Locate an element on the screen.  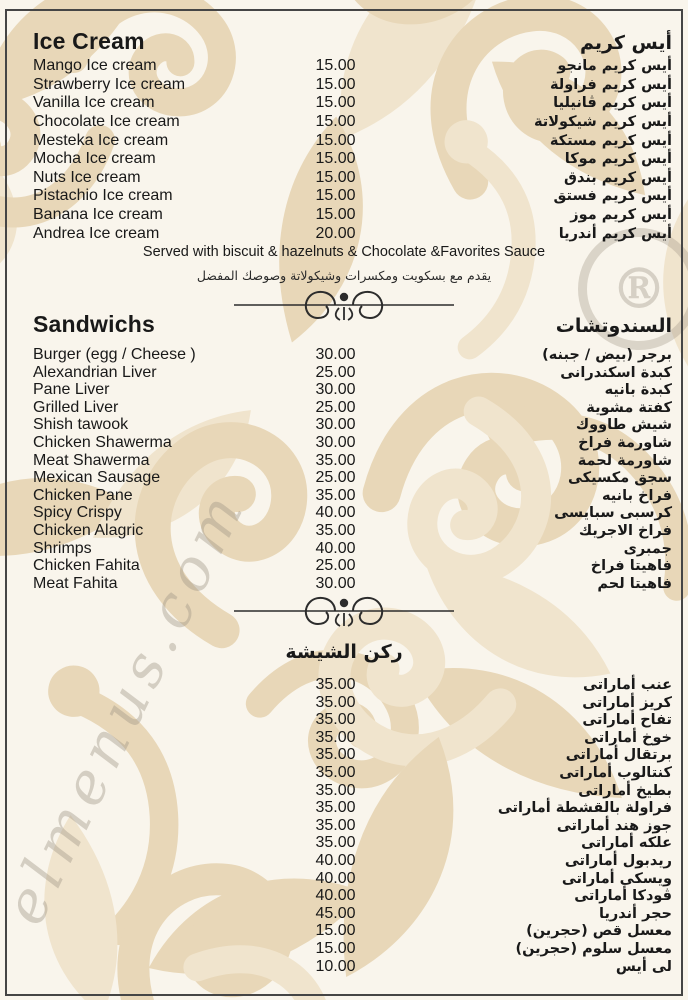
item-name-ar: ريدبول أماراتى is located at coordinates (618, 860).